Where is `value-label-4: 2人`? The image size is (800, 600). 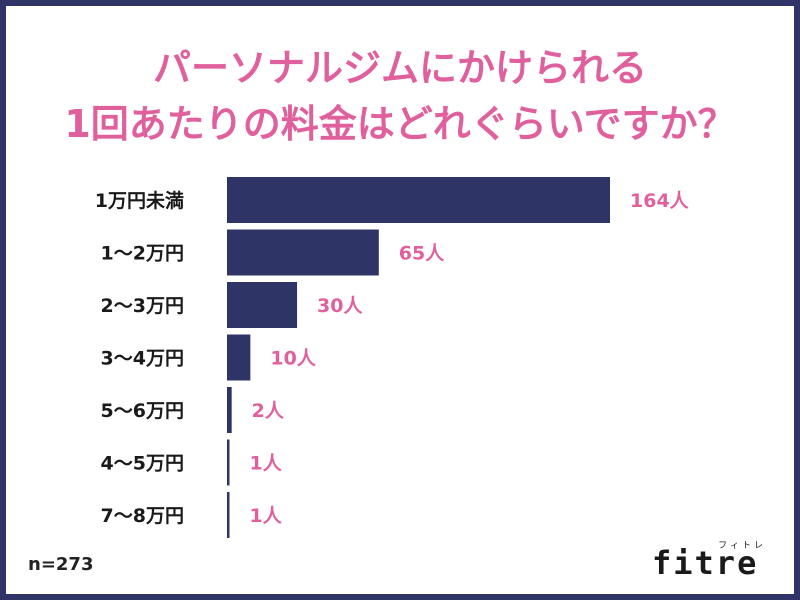
value-label-4: 2人 is located at coordinates (268, 411).